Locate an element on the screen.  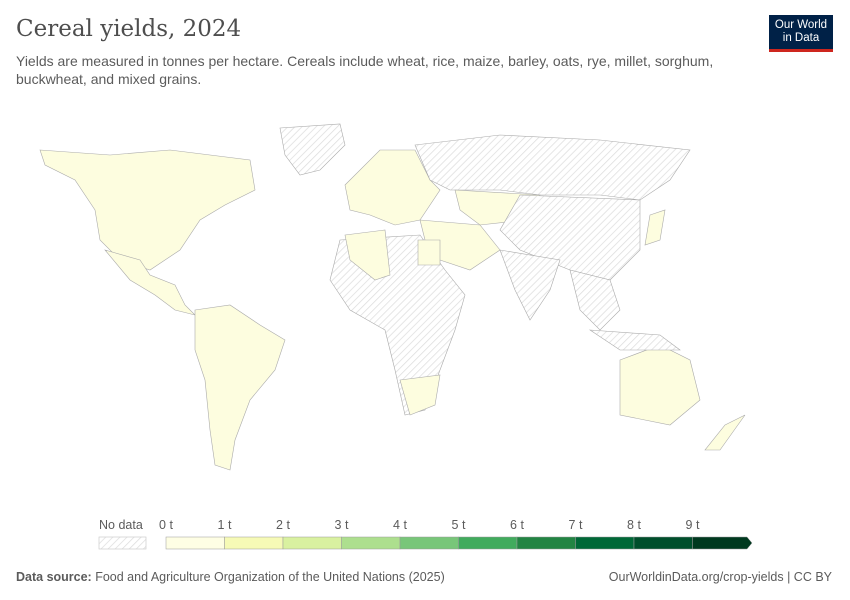
africa is located at coordinates (397, 325).